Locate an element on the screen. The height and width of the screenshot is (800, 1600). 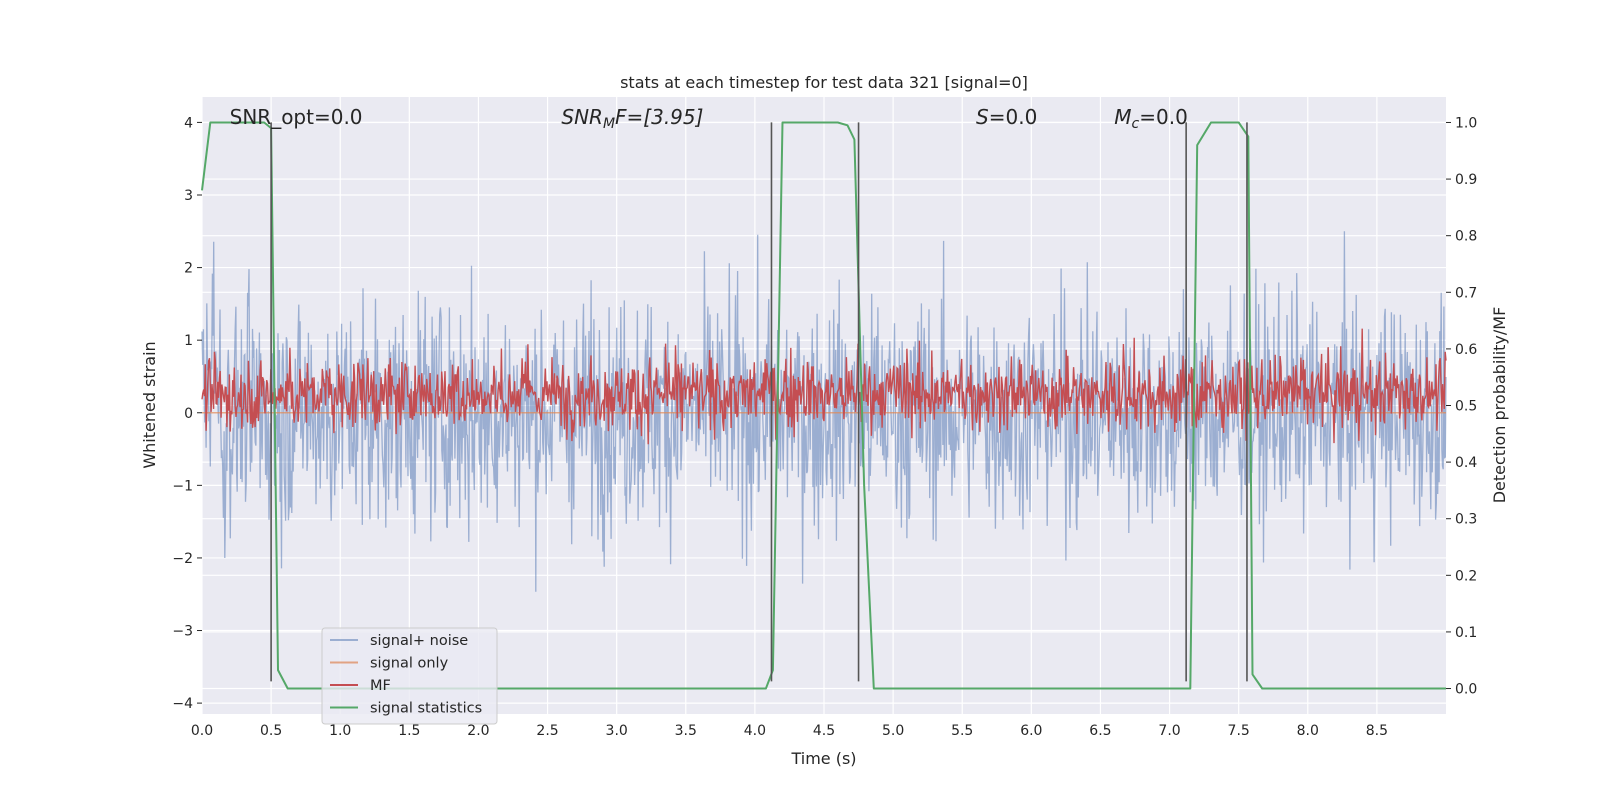
x-tick-label: 7.0 is located at coordinates (1169, 731).